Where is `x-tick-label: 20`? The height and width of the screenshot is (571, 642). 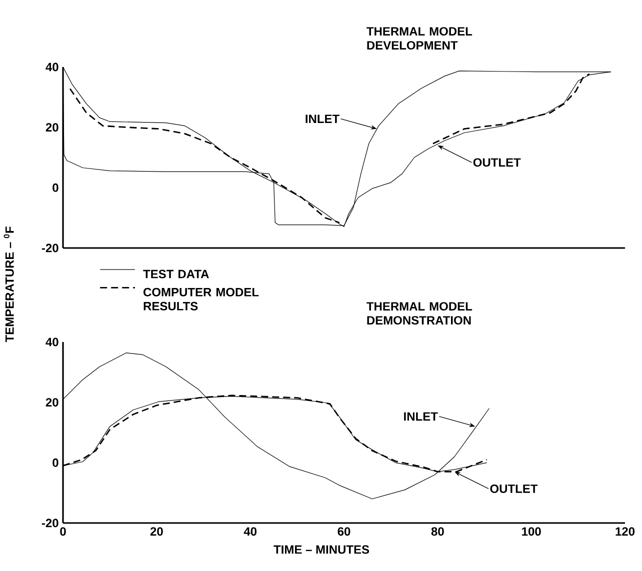
x-tick-label: 20 is located at coordinates (156, 531).